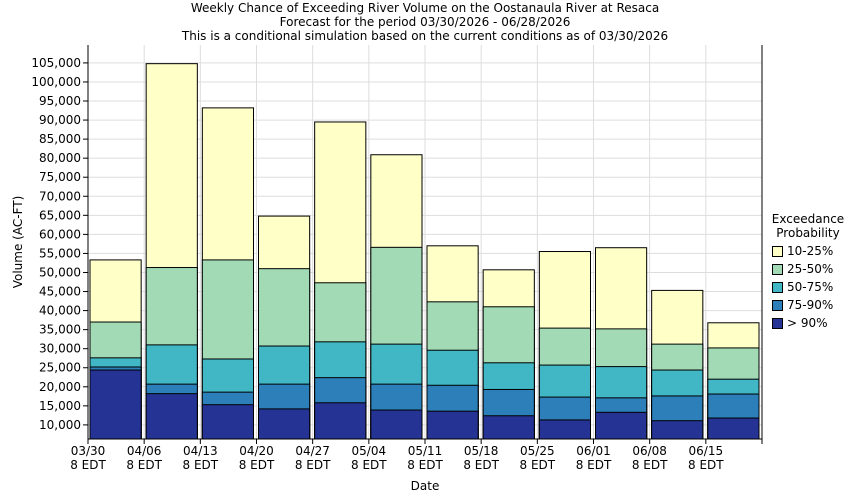 Image resolution: width=850 pixels, height=500 pixels. Describe the element at coordinates (369, 451) in the screenshot. I see `x-tick-label: 05/04` at that location.